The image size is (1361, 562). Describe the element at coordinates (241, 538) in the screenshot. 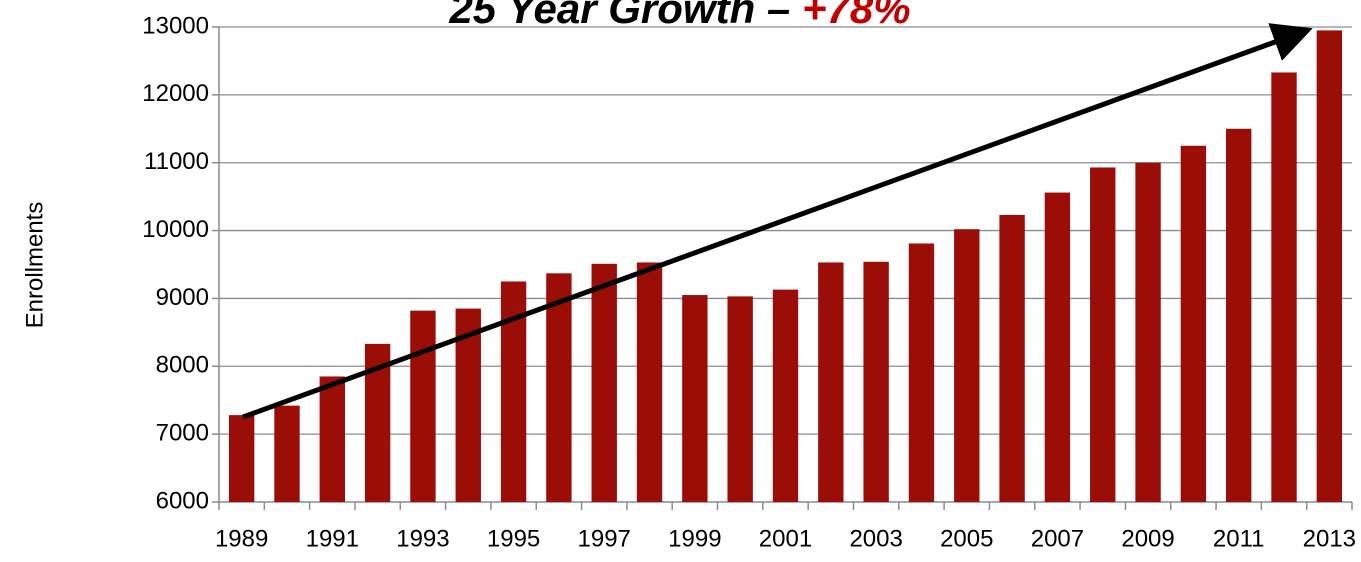

I see `x-tick-label: 1989` at that location.